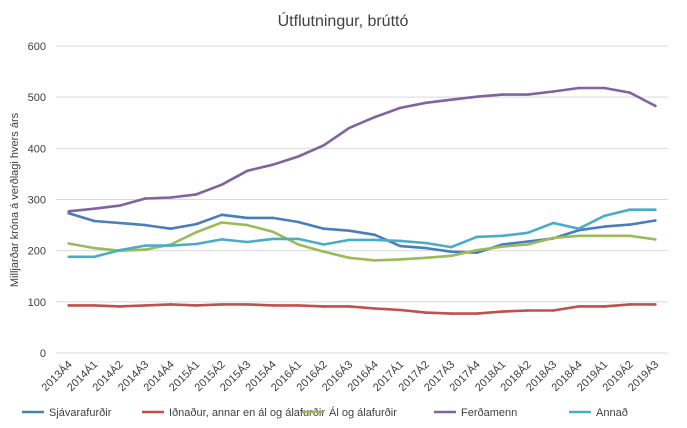 This screenshot has width=687, height=428. I want to click on legend-item: Ferðamenn, so click(475, 413).